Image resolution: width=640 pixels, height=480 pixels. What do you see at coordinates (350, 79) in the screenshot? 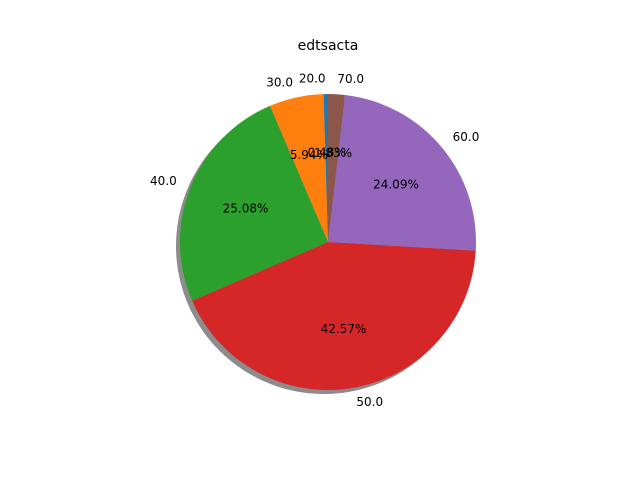
I see `slice-label-70.0: 70.0` at bounding box center [350, 79].